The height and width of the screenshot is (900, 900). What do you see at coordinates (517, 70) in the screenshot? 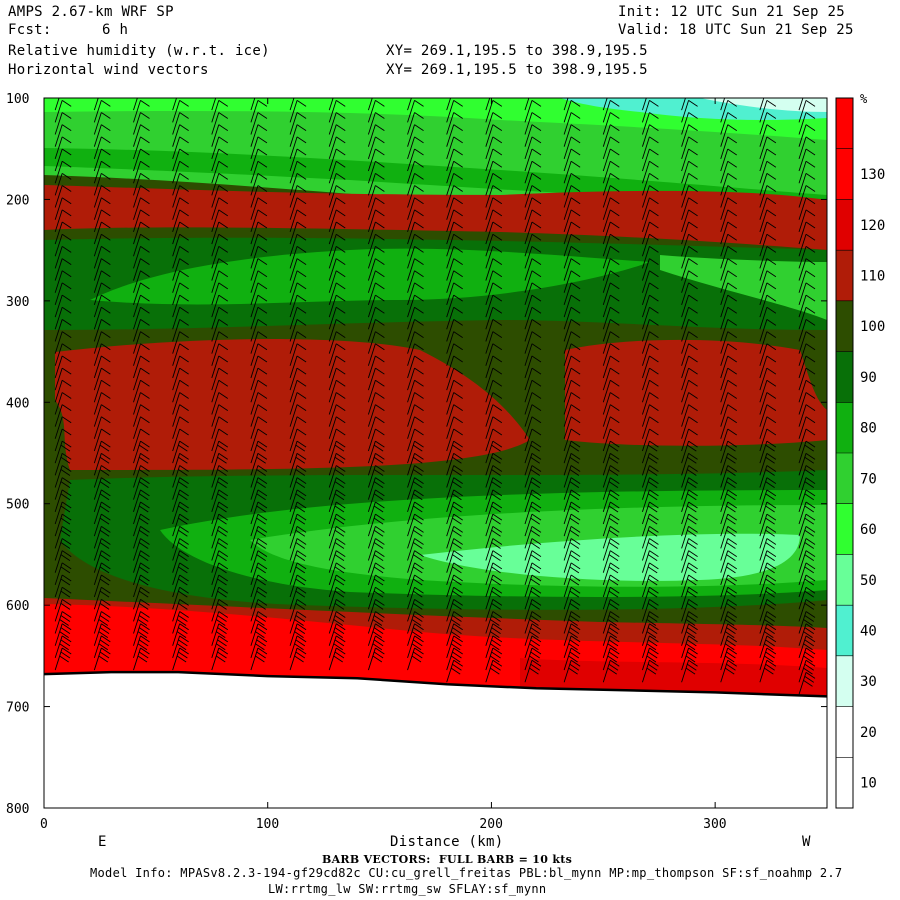
I see `xy-range-2: XY= 269.1,195.5 to 398.9,195.5` at bounding box center [517, 70].